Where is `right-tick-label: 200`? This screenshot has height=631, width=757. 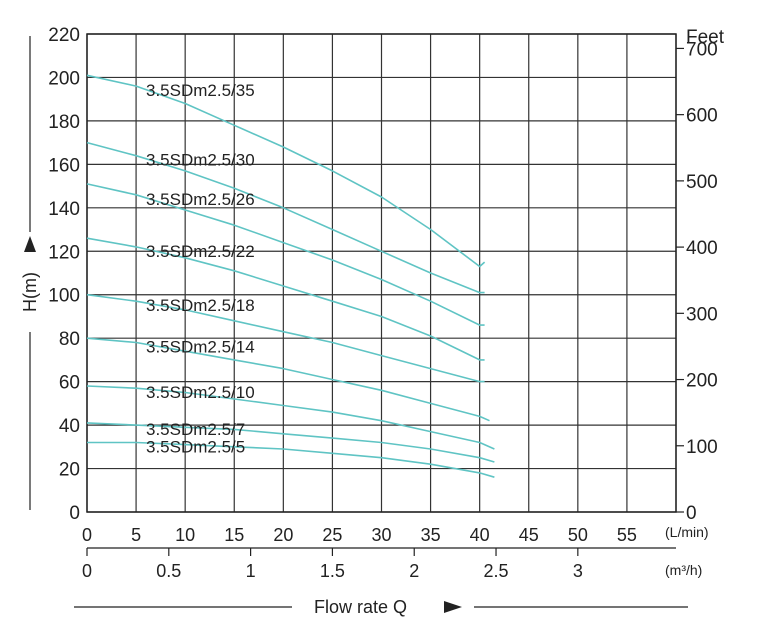 right-tick-label: 200 is located at coordinates (702, 381).